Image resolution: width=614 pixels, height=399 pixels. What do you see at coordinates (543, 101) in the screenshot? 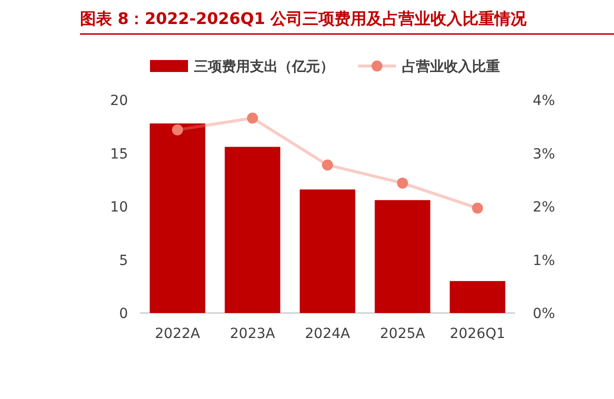
I see `y2-tick-label: 4%` at bounding box center [543, 101].